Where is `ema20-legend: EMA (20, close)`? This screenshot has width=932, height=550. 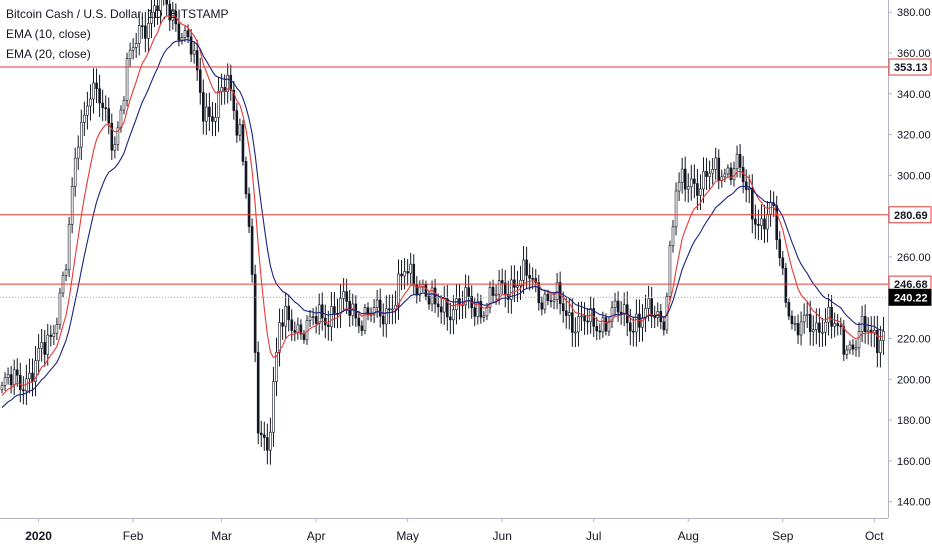 ema20-legend: EMA (20, close) is located at coordinates (48, 54).